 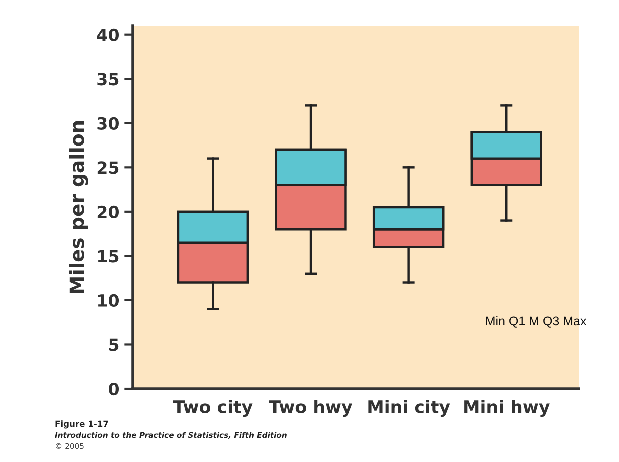 What do you see at coordinates (108, 256) in the screenshot?
I see `y-tick-label: 15` at bounding box center [108, 256].